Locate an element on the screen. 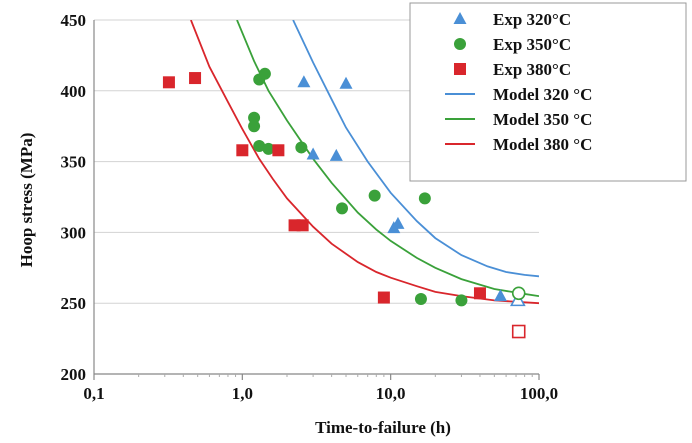 The image size is (692, 443). legend-label-exp-320-c: Exp 320°C is located at coordinates (532, 19).